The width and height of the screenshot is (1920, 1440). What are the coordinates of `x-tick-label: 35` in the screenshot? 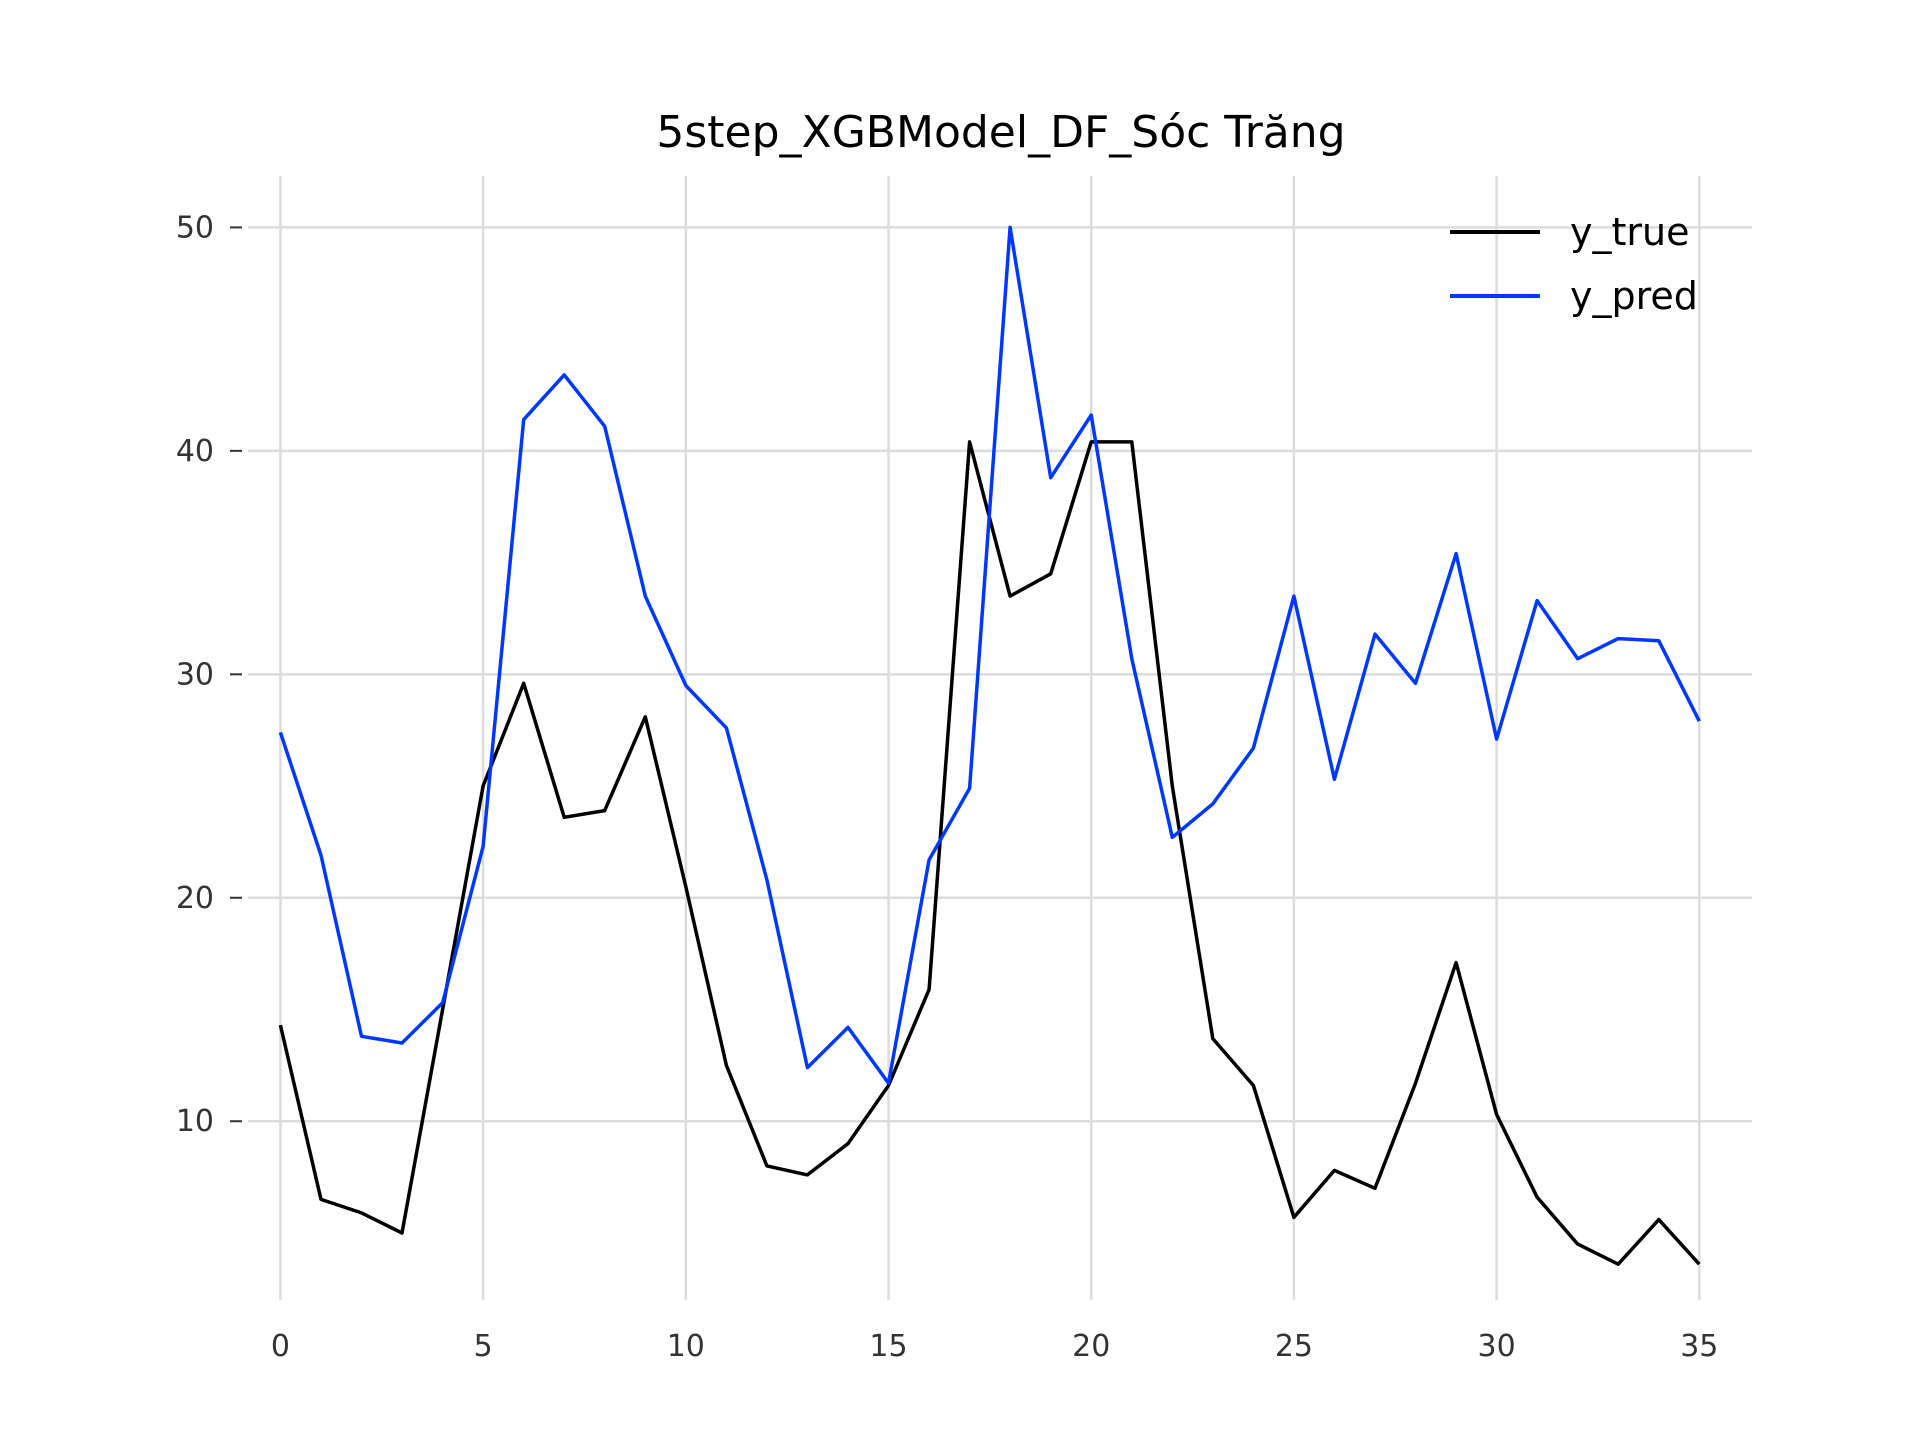 It's located at (1699, 1346).